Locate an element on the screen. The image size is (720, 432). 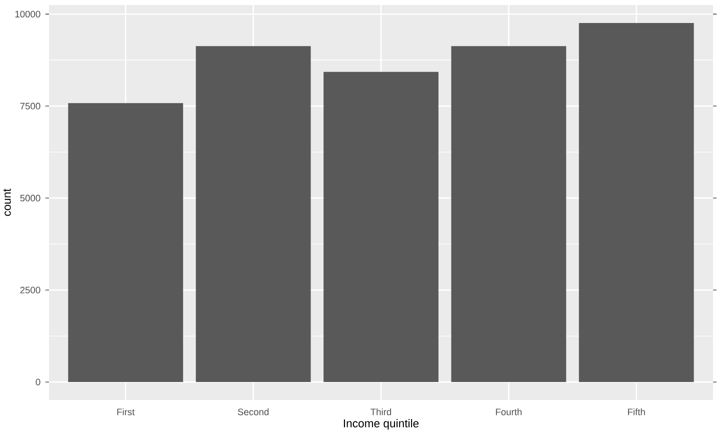
x-tick-label: Fifth is located at coordinates (636, 412).